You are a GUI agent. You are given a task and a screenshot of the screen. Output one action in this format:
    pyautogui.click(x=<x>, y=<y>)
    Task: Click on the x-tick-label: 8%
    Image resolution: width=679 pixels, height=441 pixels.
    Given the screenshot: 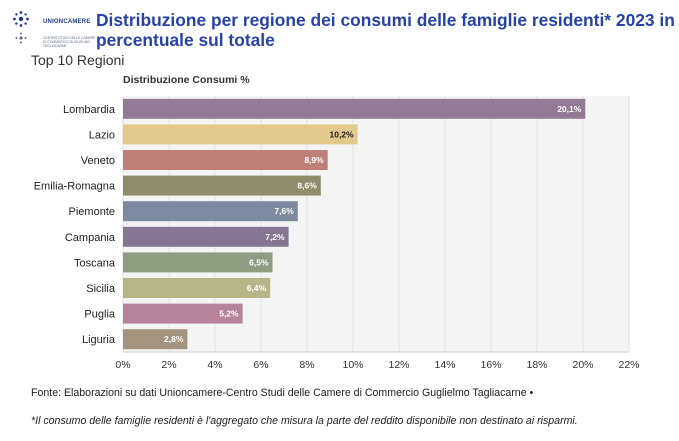 What is the action you would take?
    pyautogui.click(x=306, y=363)
    